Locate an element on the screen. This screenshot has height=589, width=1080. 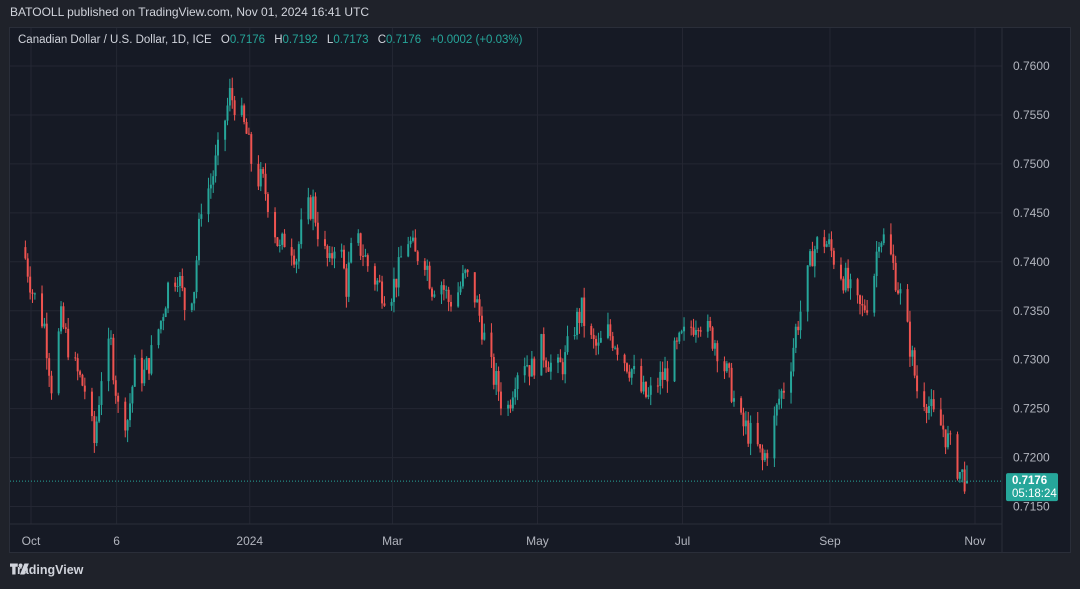
footer-brand: TradingView is located at coordinates (46, 570).